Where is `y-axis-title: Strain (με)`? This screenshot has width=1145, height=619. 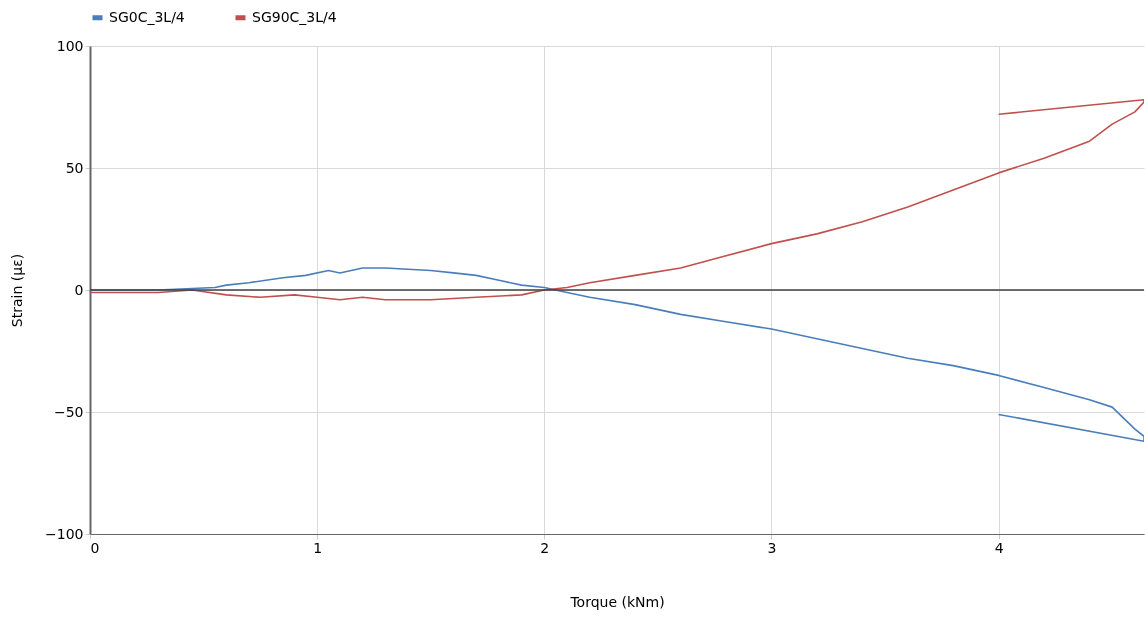
y-axis-title: Strain (με) is located at coordinates (17, 290).